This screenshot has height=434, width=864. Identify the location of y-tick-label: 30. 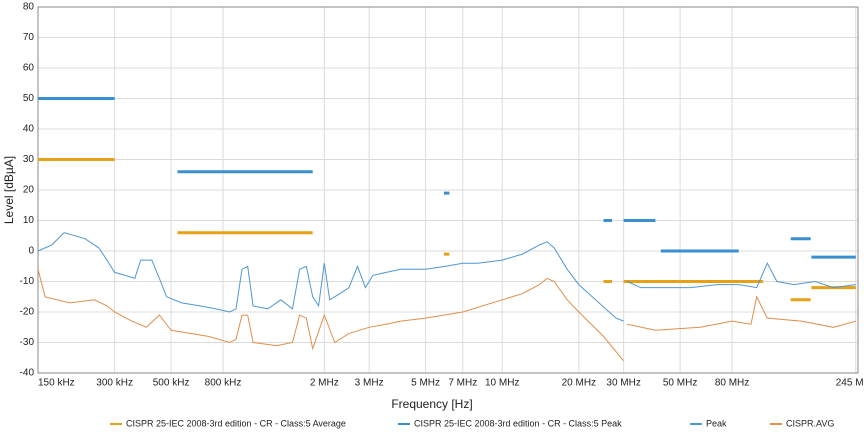
(29, 159).